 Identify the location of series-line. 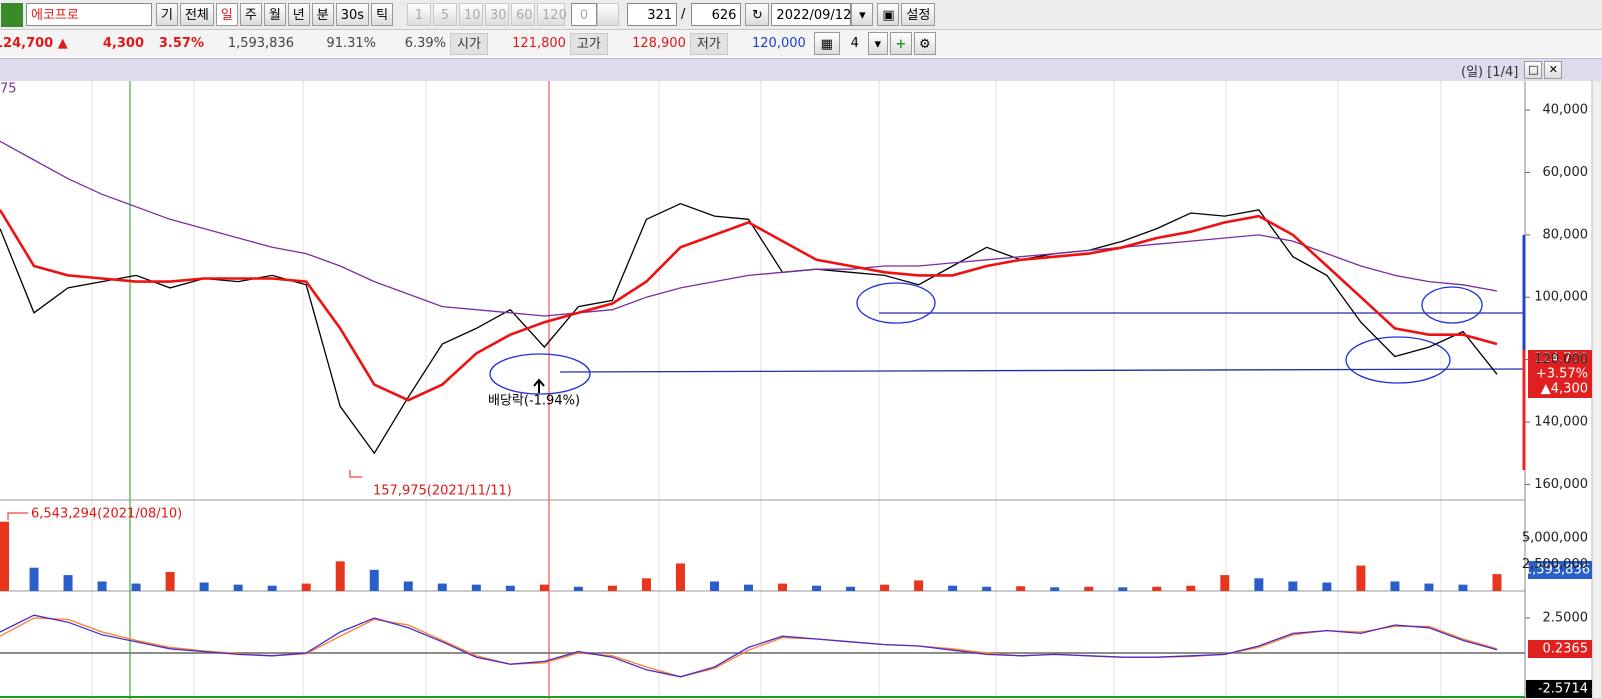
(749, 646).